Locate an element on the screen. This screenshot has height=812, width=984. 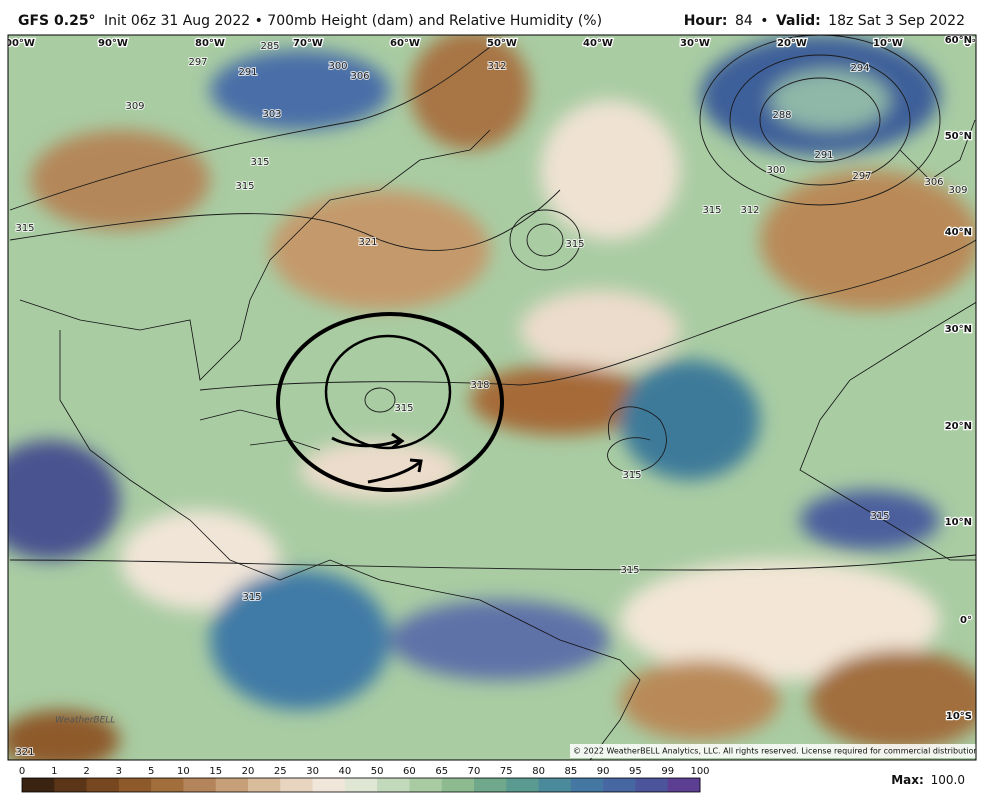
colorbar-tick-label: 90 is located at coordinates (603, 771).